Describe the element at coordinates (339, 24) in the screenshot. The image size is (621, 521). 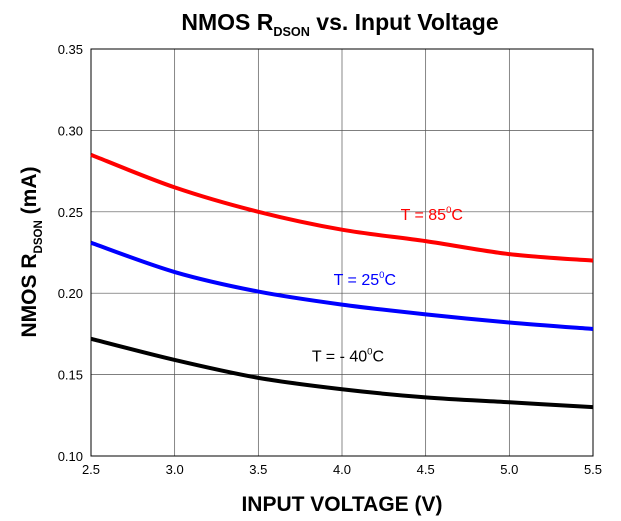
I see `chart-title: NMOS RDSON vs. Input Voltage` at that location.